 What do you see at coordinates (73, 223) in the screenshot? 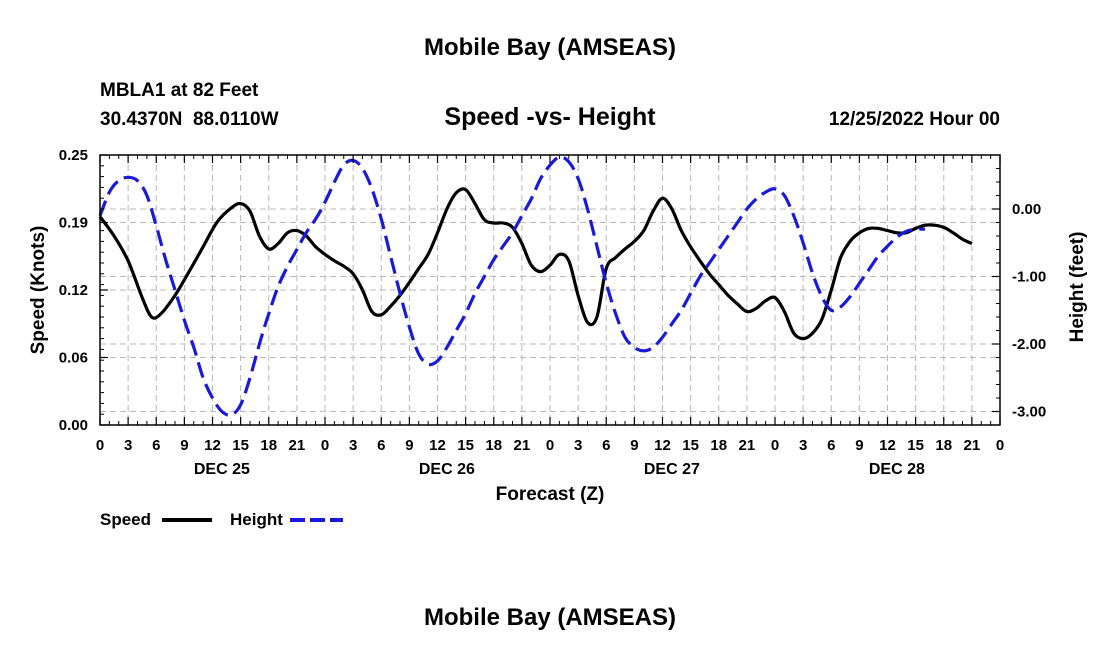
I see `y-tick-label: 0.19` at bounding box center [73, 223].